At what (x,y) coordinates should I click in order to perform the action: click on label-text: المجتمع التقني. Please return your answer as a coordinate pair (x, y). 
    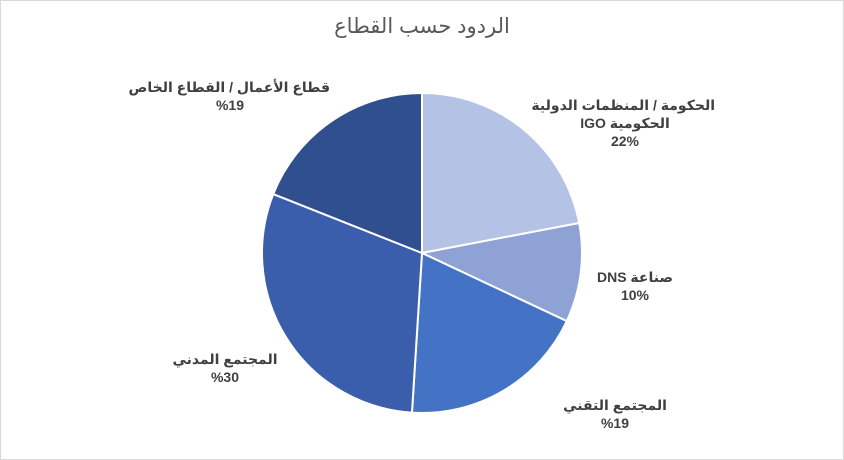
    Looking at the image, I should click on (615, 405).